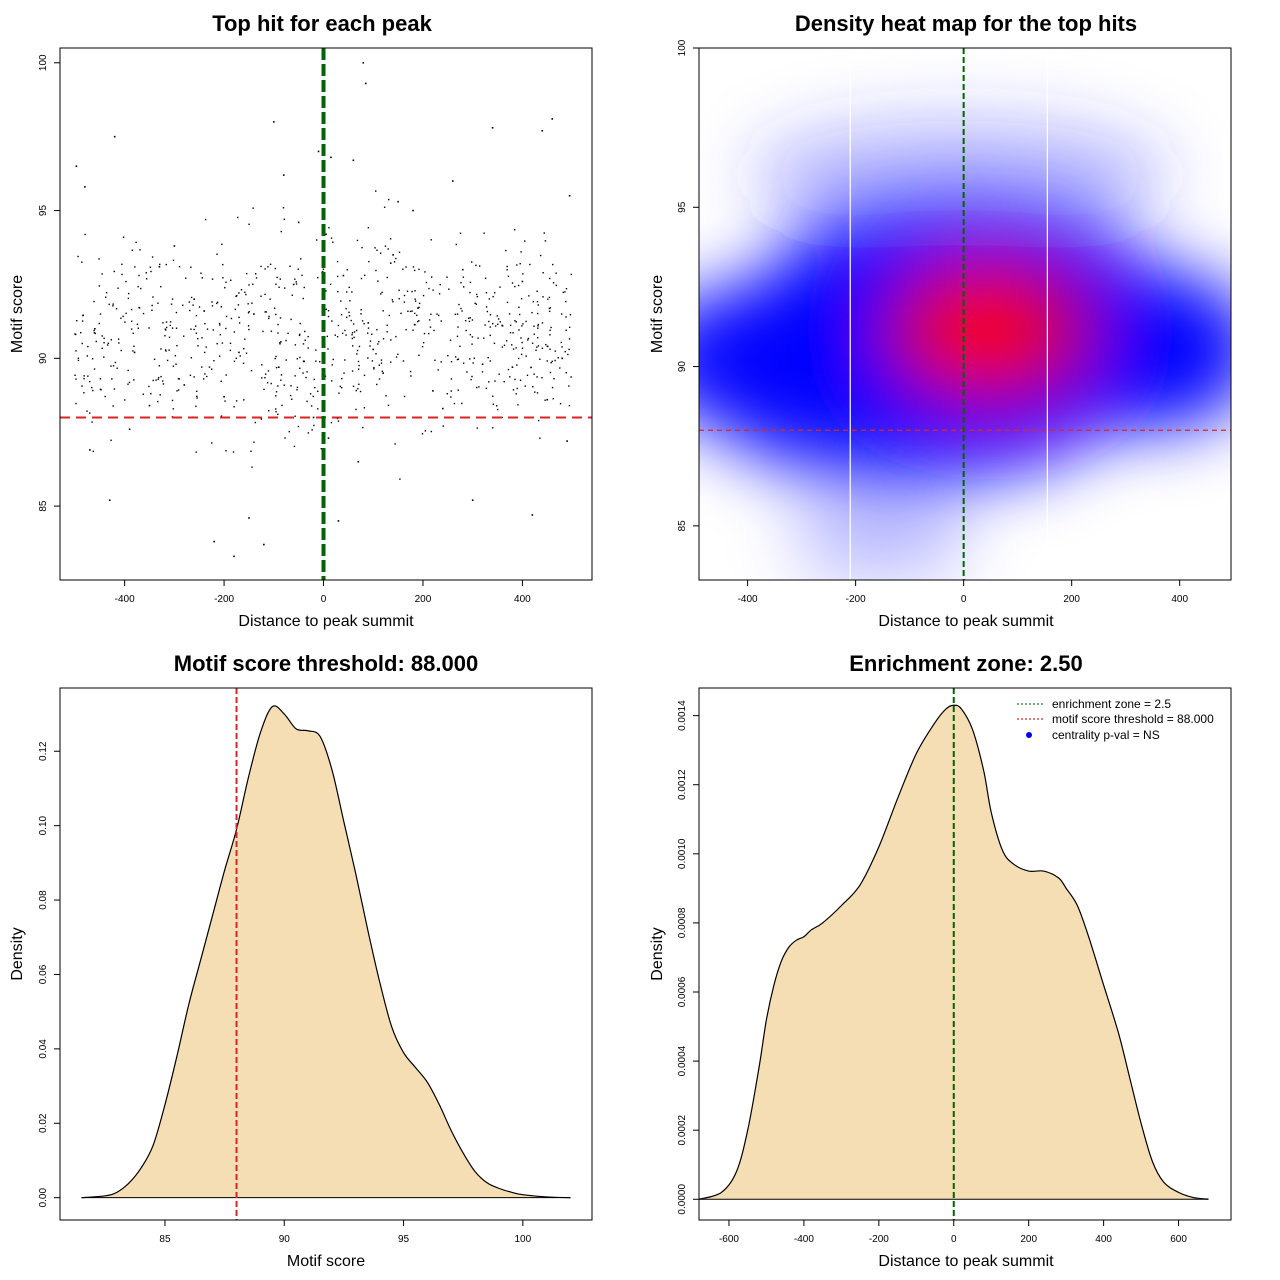 The image size is (1280, 1280). What do you see at coordinates (326, 951) in the screenshot?
I see `density-area` at bounding box center [326, 951].